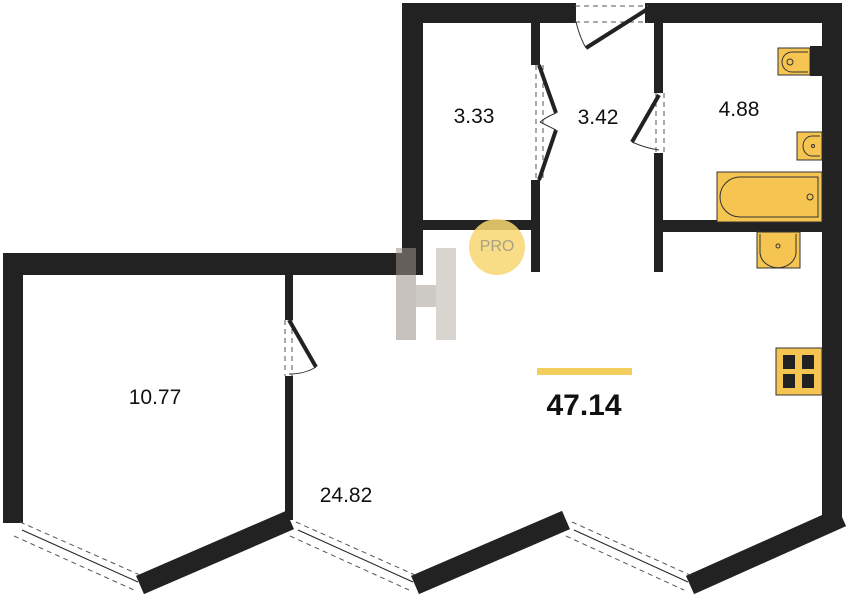 Image resolution: width=847 pixels, height=600 pixels. I want to click on wall-top-right, so click(746, 13).